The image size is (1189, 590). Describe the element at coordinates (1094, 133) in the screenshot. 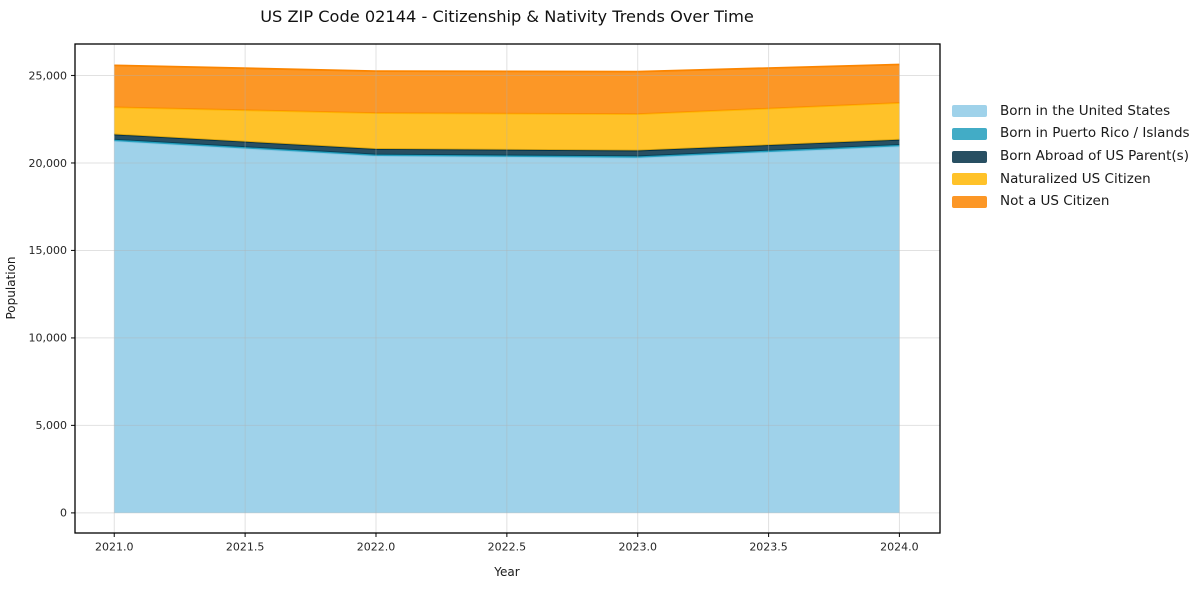

I see `legend-label: Born in Puerto Rico / Islands` at that location.